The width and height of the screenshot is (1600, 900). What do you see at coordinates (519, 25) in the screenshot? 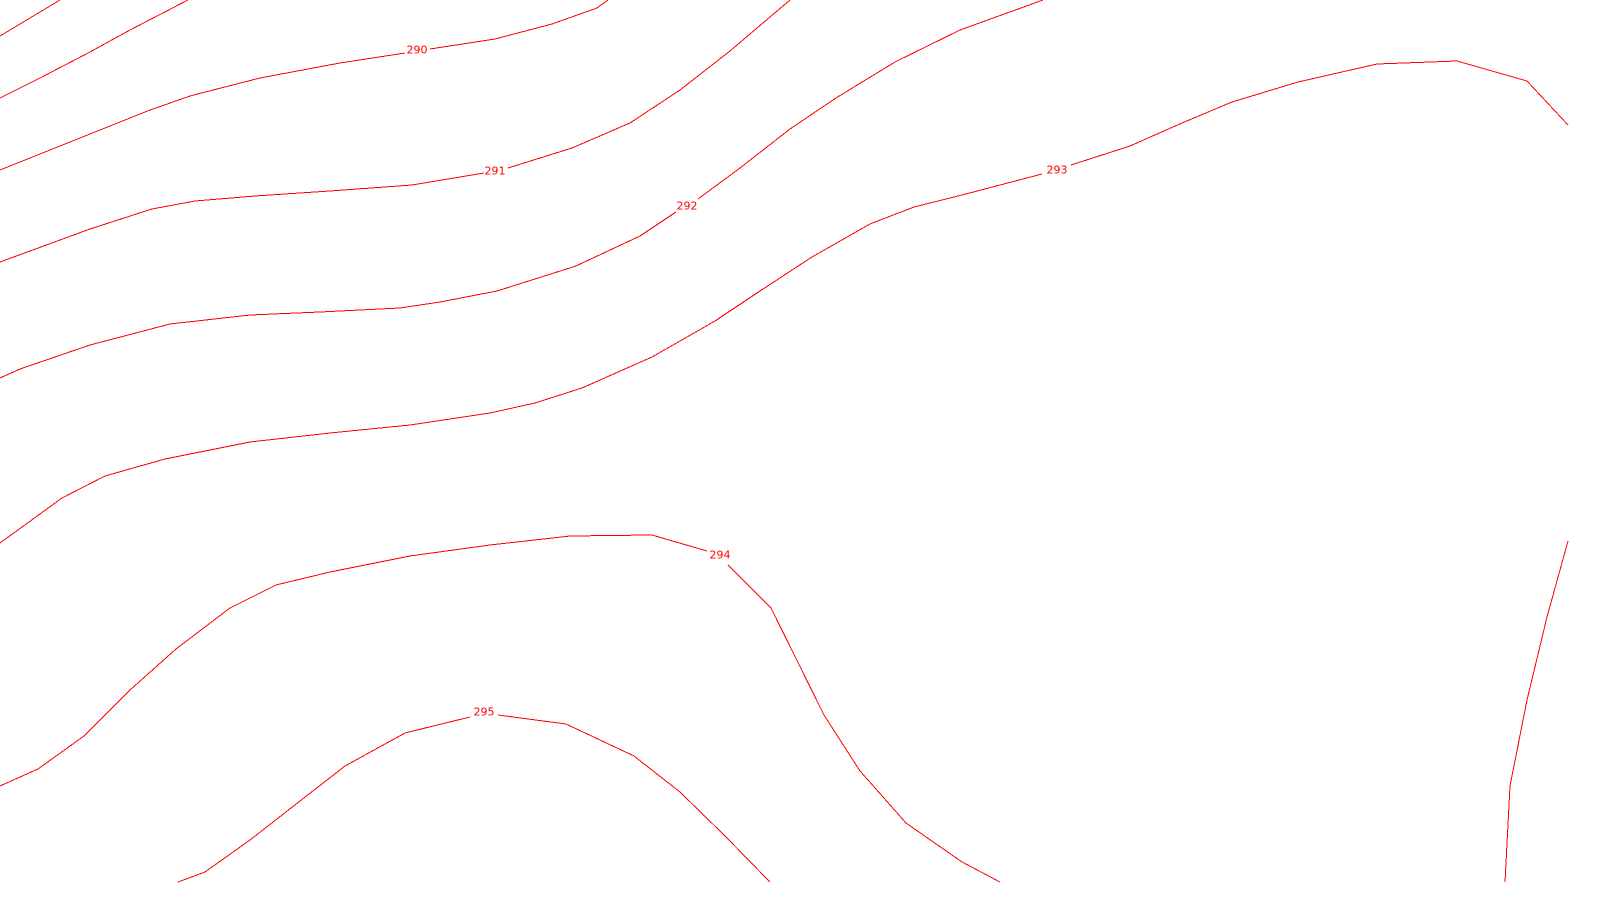
I see `contour-line-290-lower-b` at bounding box center [519, 25].